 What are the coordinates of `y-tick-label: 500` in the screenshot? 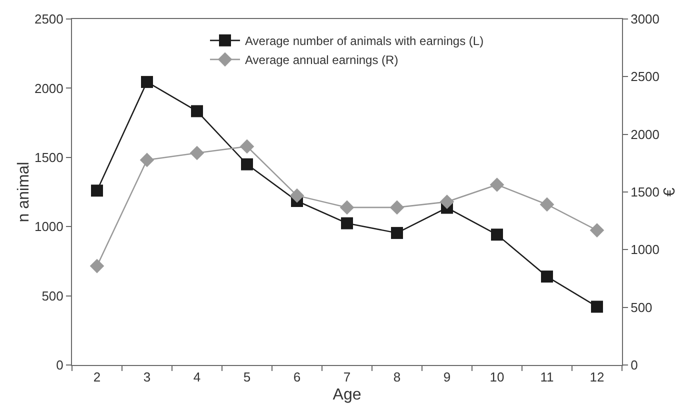 It's located at (53, 296).